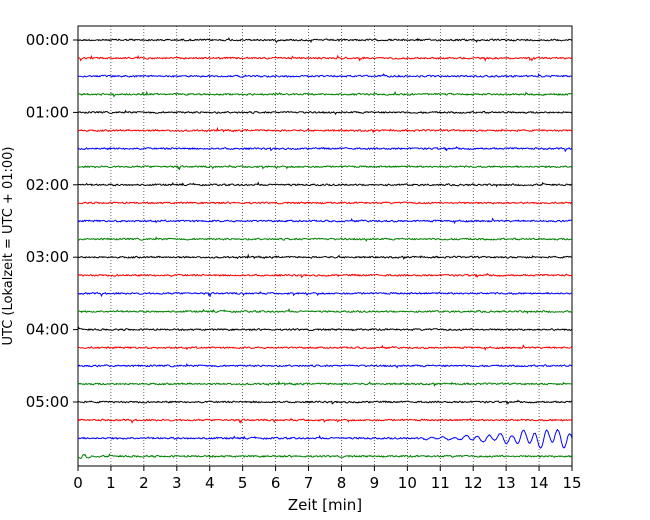 This screenshot has height=520, width=650. Describe the element at coordinates (342, 483) in the screenshot. I see `x-tick-label: 8` at that location.